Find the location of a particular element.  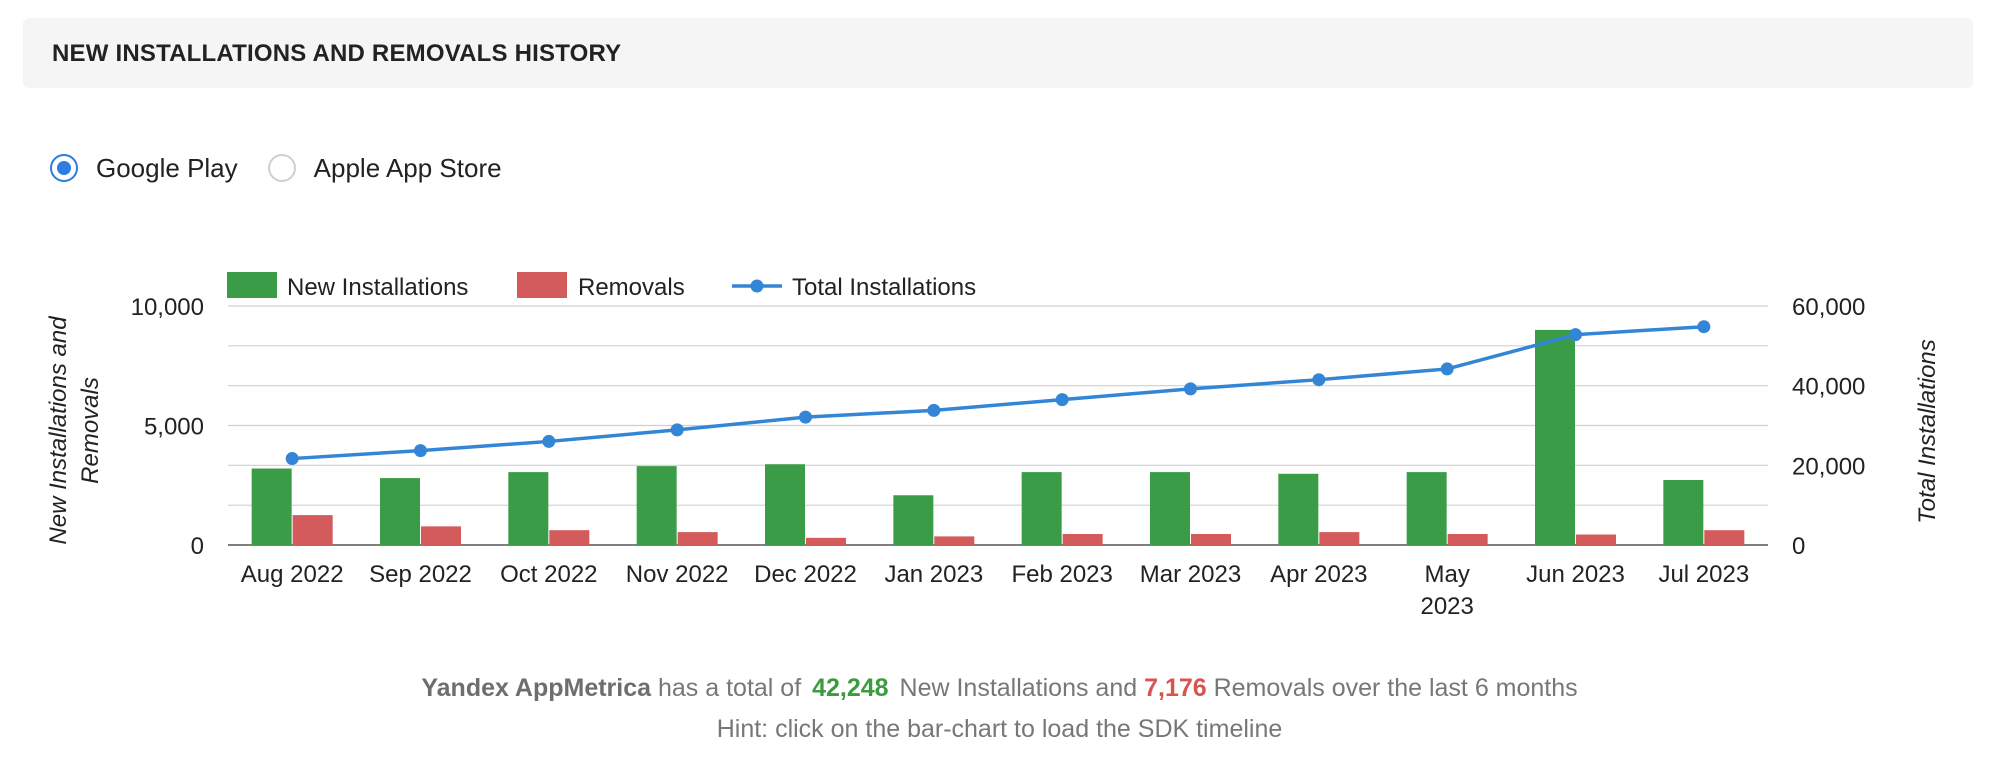

y-axis-title: New Installations and is located at coordinates (58, 430).